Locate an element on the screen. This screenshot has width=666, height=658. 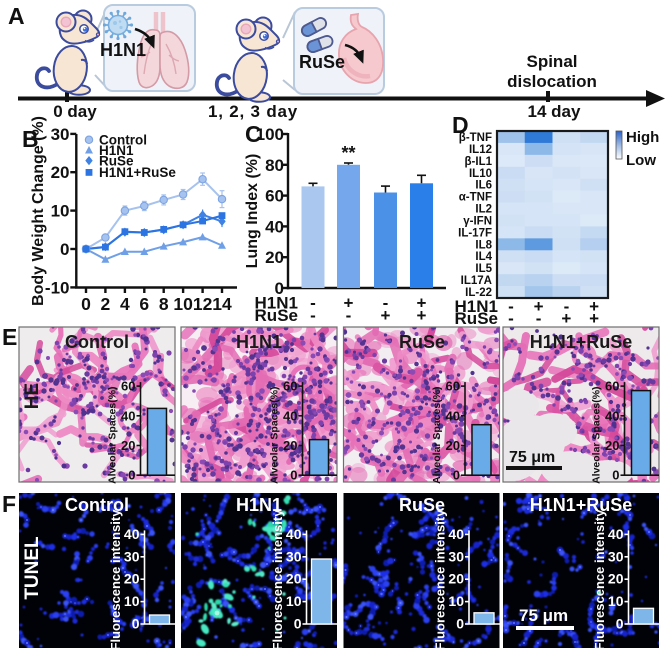
svg-text: 12 is located at coordinates (203, 304).